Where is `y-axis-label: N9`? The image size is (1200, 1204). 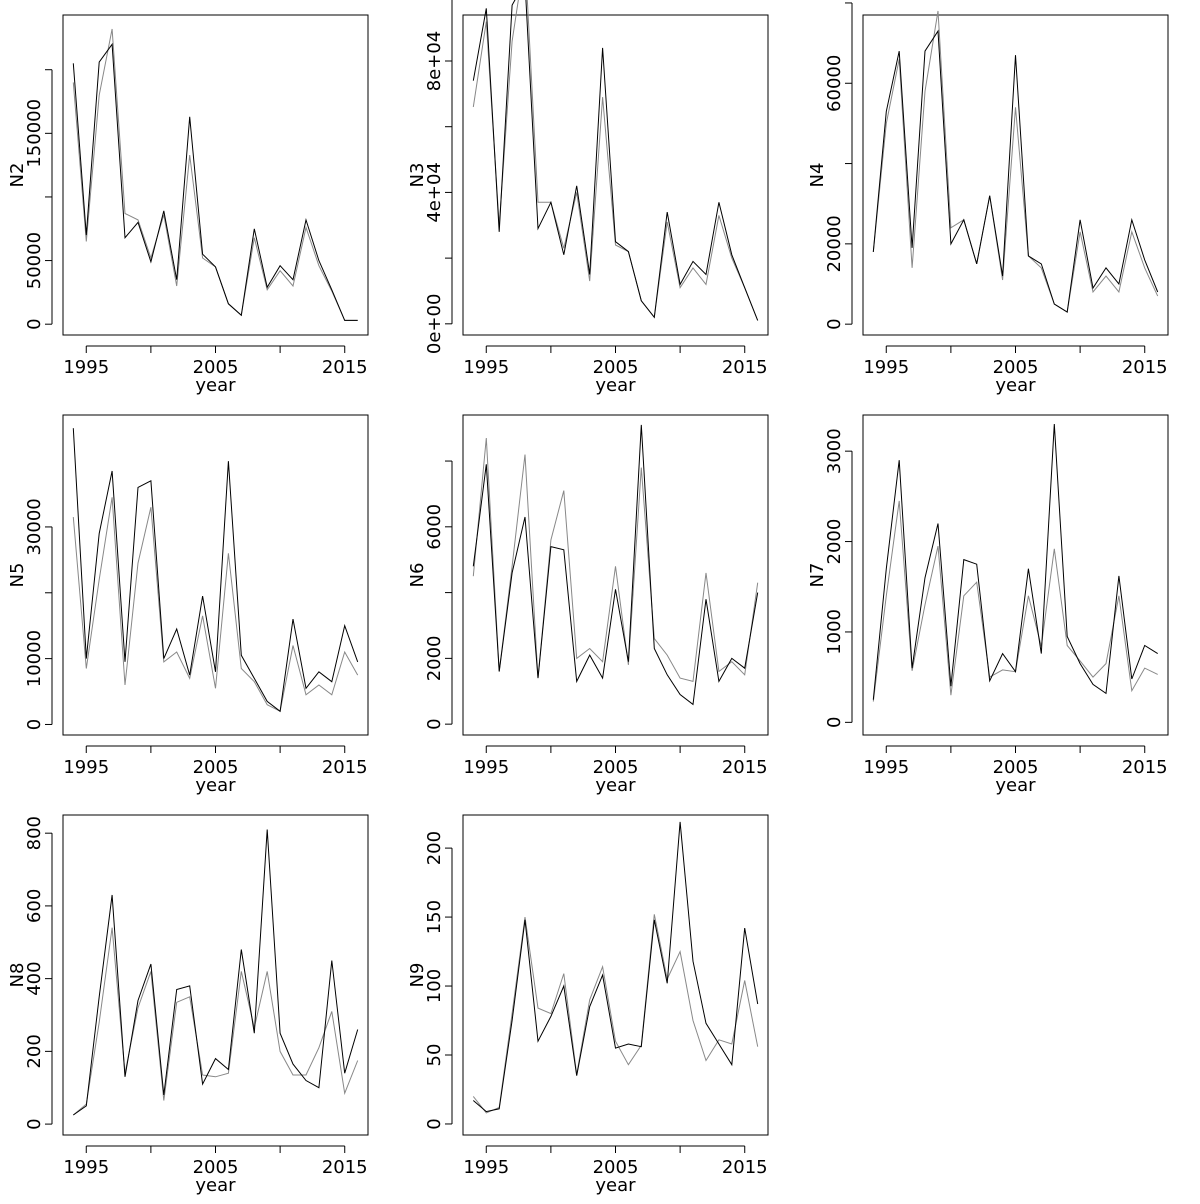
y-axis-label: N9 is located at coordinates (417, 975).